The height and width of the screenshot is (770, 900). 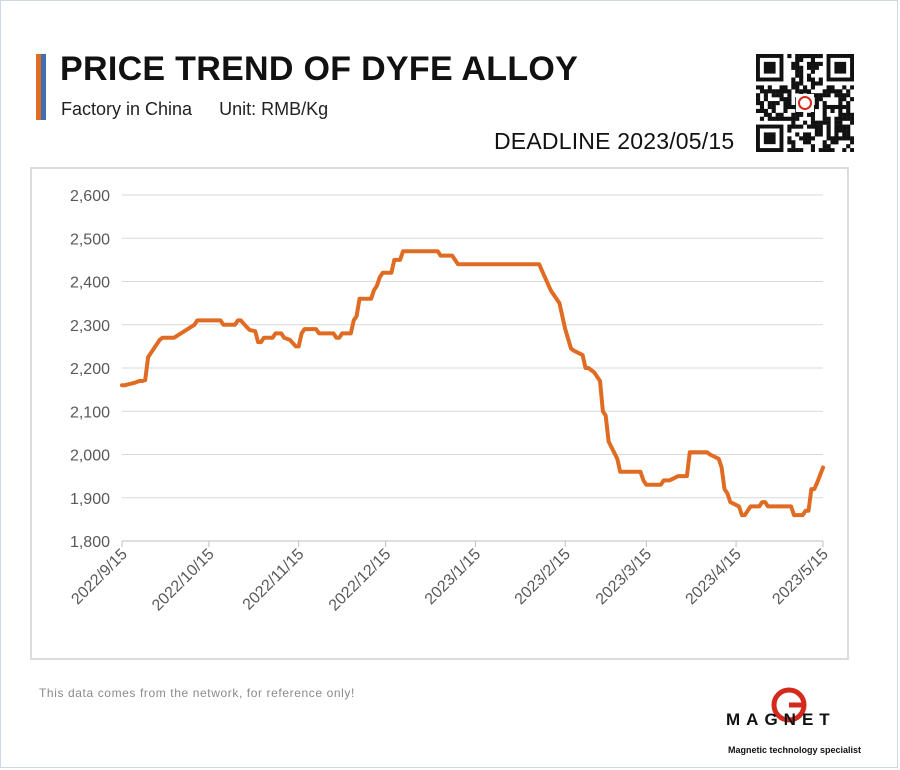 What do you see at coordinates (90, 412) in the screenshot?
I see `y-tick-label: 2,100` at bounding box center [90, 412].